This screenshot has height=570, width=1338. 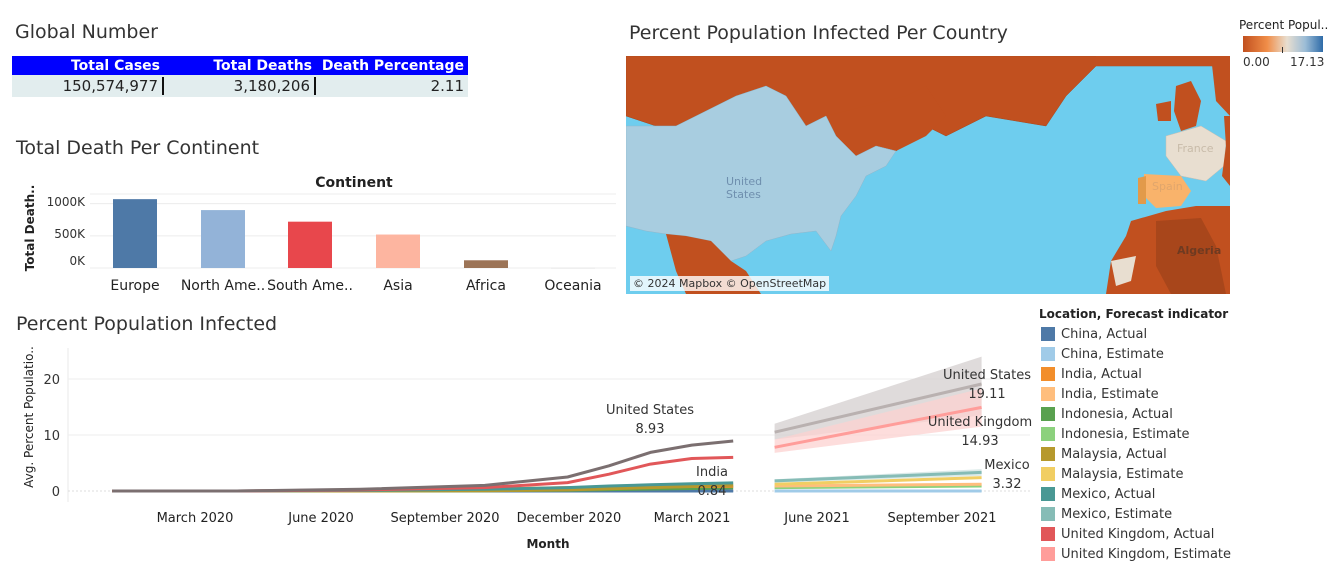 I want to click on map-france, so click(x=1196, y=153).